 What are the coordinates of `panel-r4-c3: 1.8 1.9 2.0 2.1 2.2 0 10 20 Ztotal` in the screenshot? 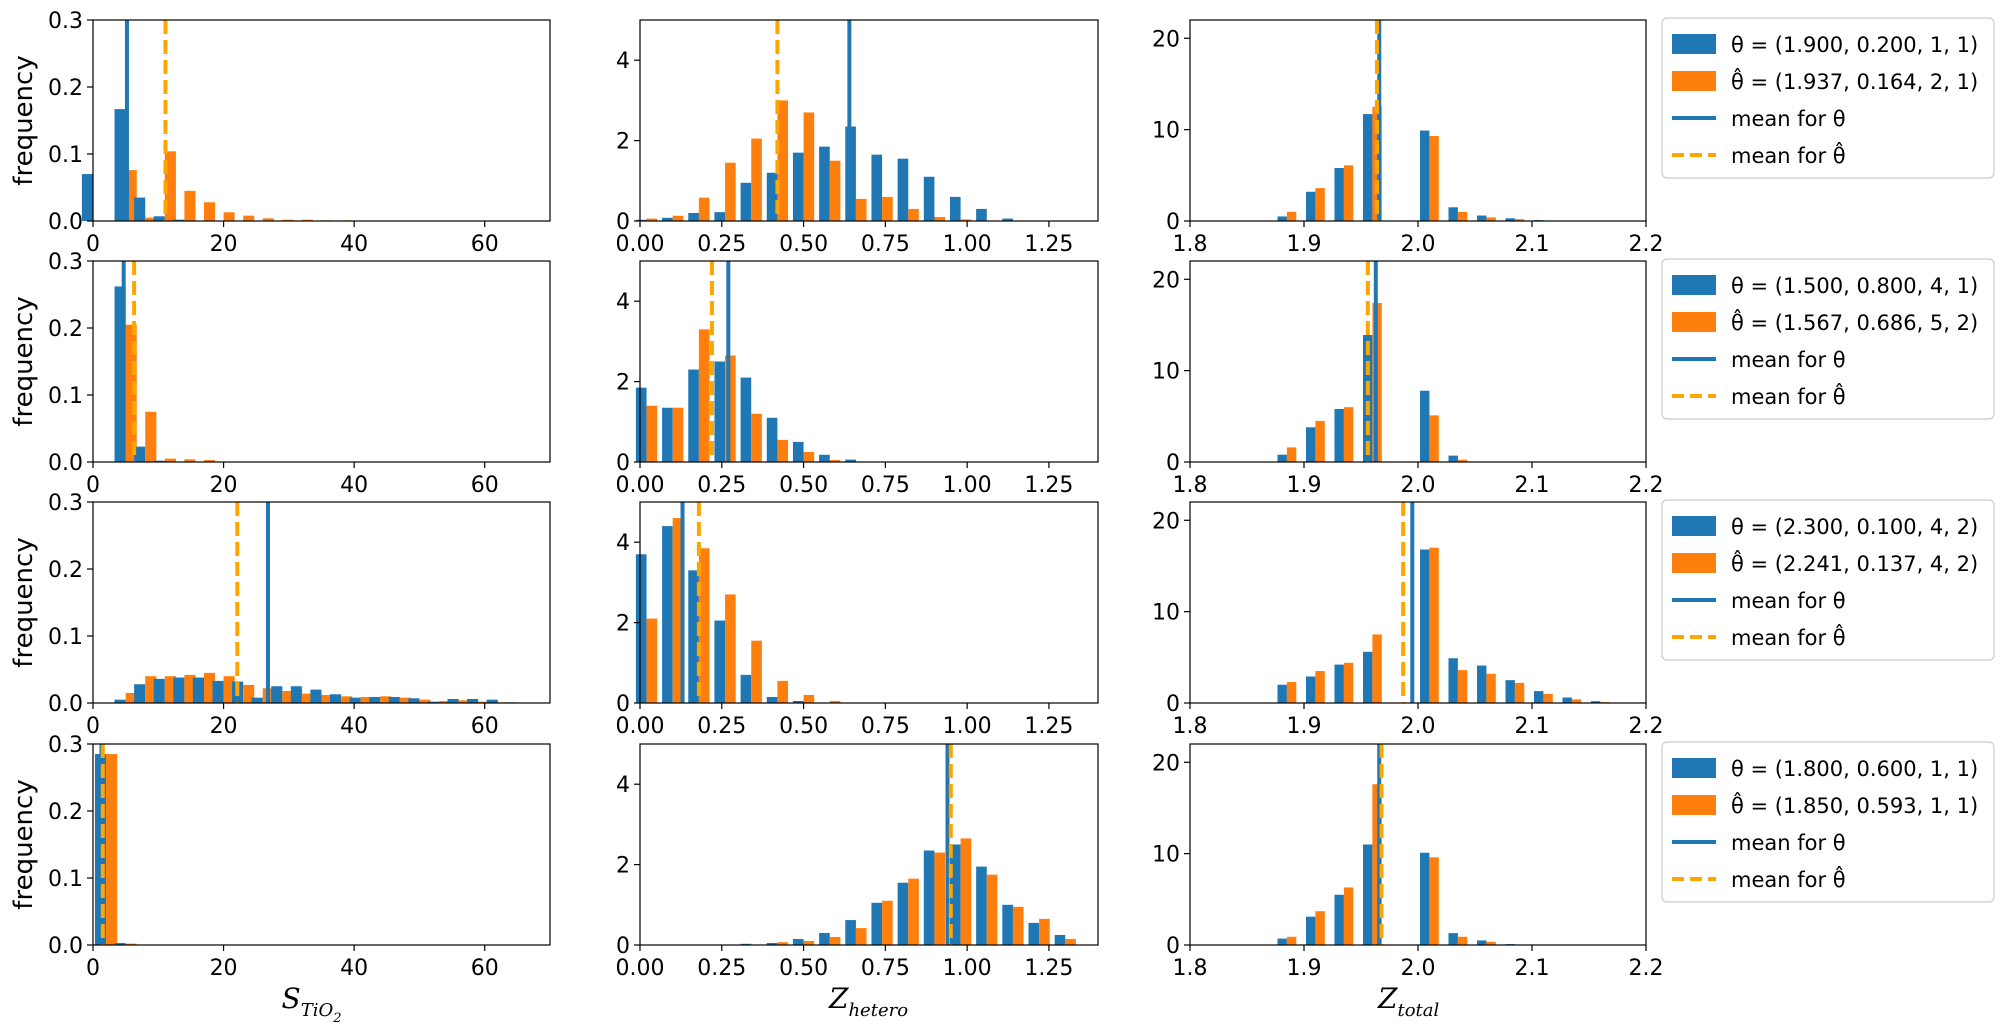 It's located at (1408, 882).